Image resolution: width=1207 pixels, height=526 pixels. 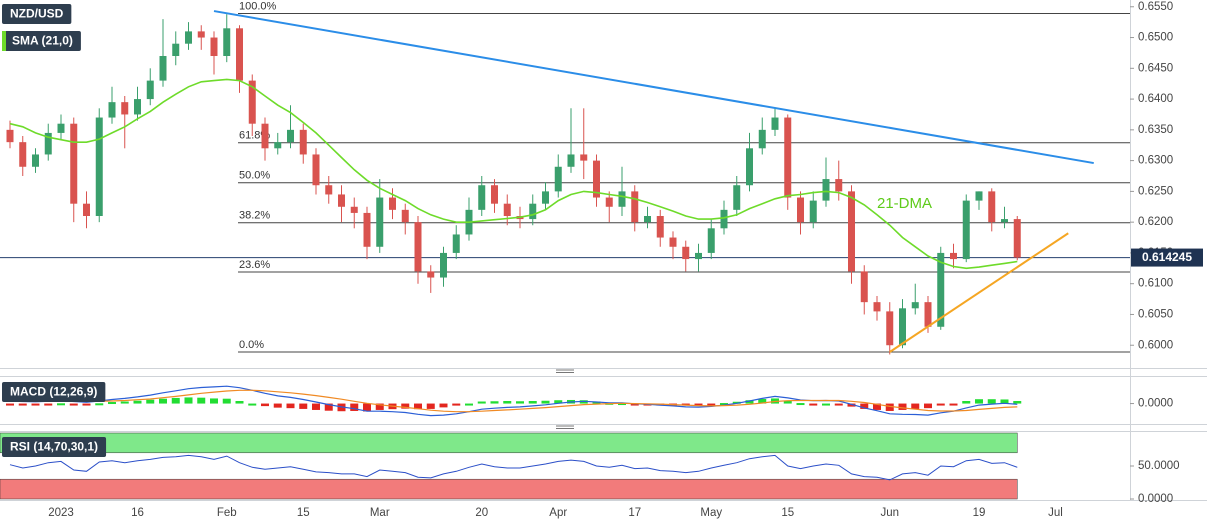 I want to click on x-tick-label: Apr, so click(x=558, y=513).